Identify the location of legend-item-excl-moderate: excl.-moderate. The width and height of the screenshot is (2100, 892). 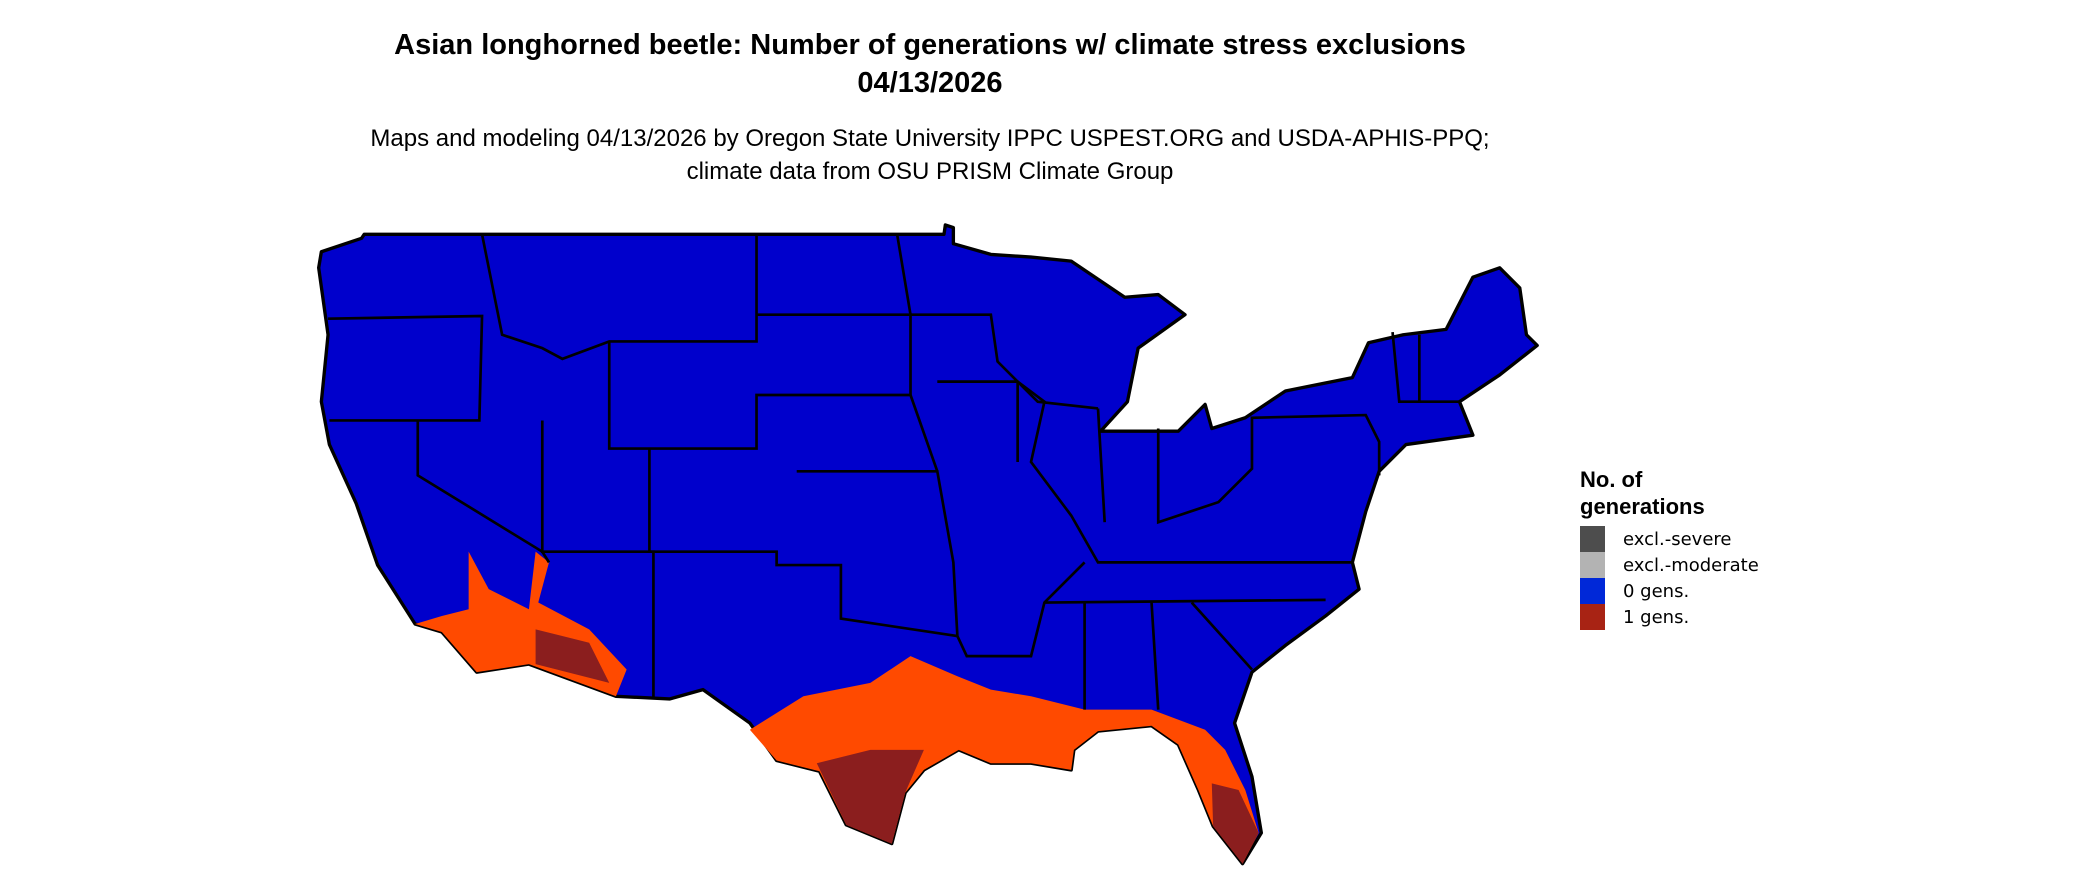
(1669, 565).